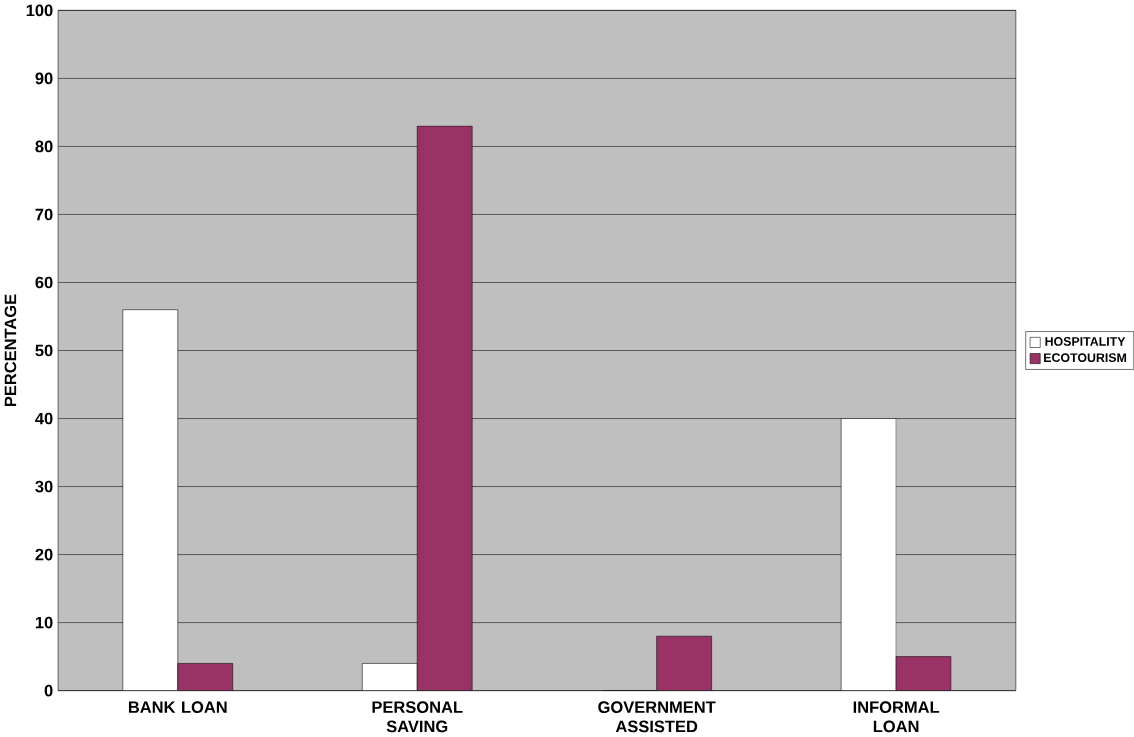  Describe the element at coordinates (1085, 341) in the screenshot. I see `legend-label: HOSPITALITY` at that location.